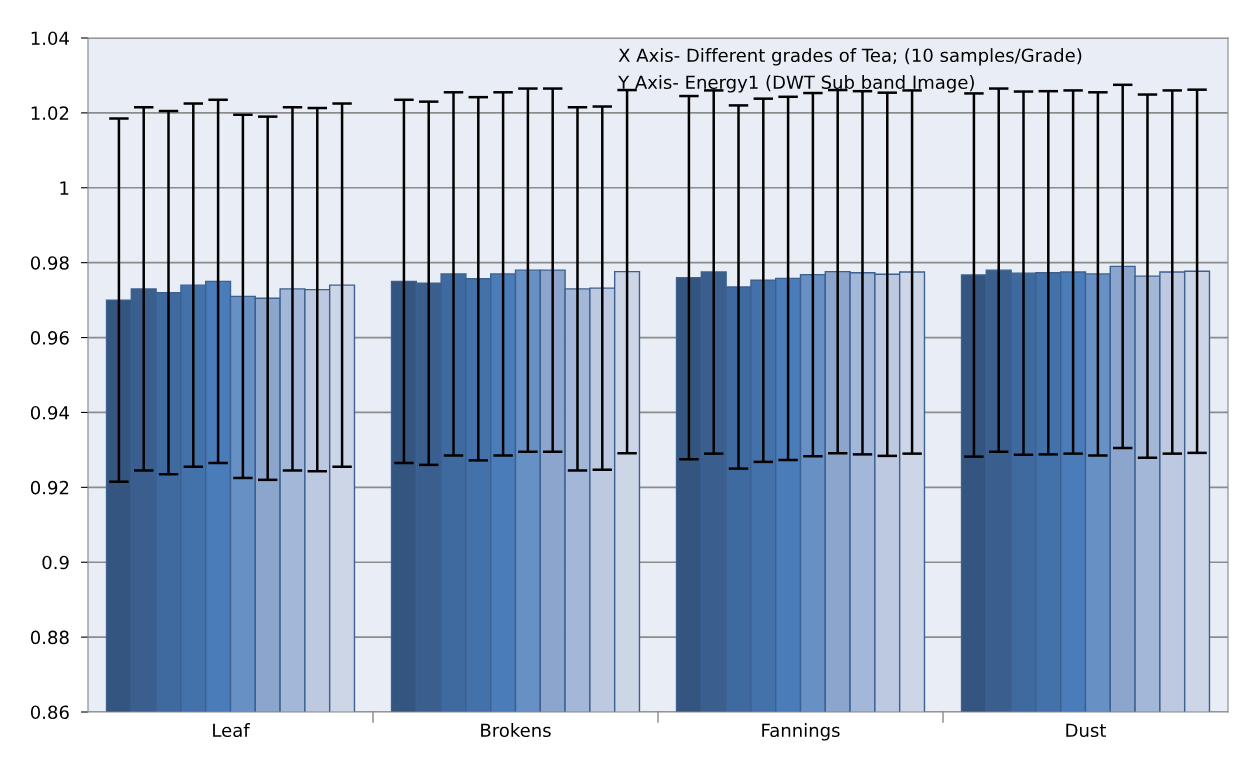 The height and width of the screenshot is (774, 1254). Describe the element at coordinates (1086, 730) in the screenshot. I see `x-tick-label: Dust` at that location.